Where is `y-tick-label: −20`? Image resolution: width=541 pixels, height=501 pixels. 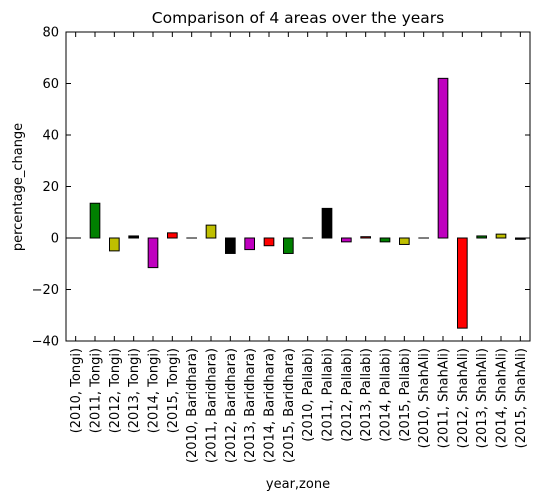 y-tick-label: −20 is located at coordinates (45, 290).